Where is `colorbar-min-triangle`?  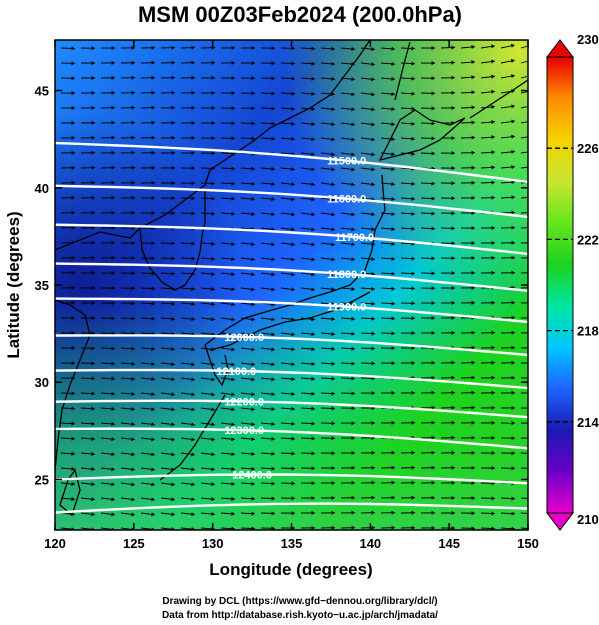 colorbar-min-triangle is located at coordinates (560, 521).